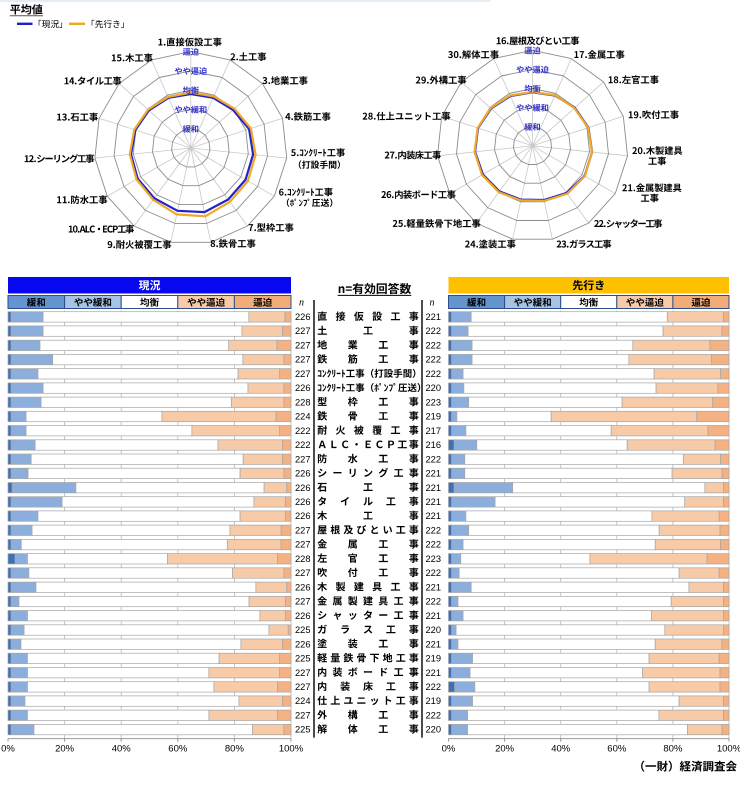 This screenshot has width=740, height=800. Describe the element at coordinates (433, 445) in the screenshot. I see `svg-text: 216` at that location.